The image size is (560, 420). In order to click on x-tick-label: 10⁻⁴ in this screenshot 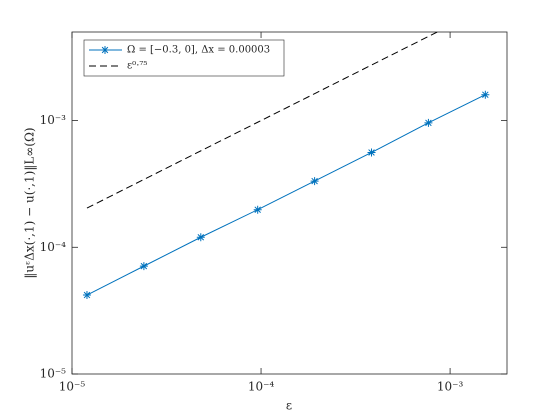, I will do `click(261, 387)`.